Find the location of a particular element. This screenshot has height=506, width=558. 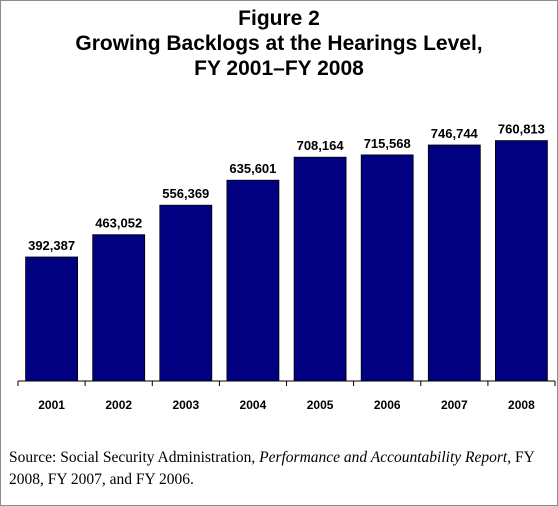

x-tick-label-2005: 2005 is located at coordinates (320, 405).